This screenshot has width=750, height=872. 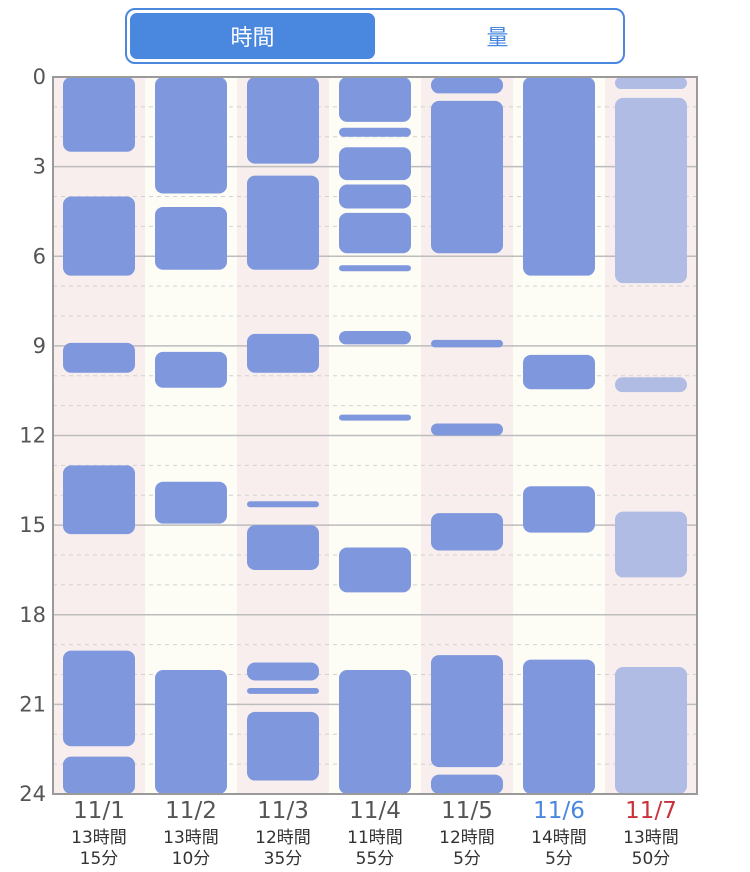 What do you see at coordinates (191, 859) in the screenshot?
I see `day-duration-minutes: 10分` at bounding box center [191, 859].